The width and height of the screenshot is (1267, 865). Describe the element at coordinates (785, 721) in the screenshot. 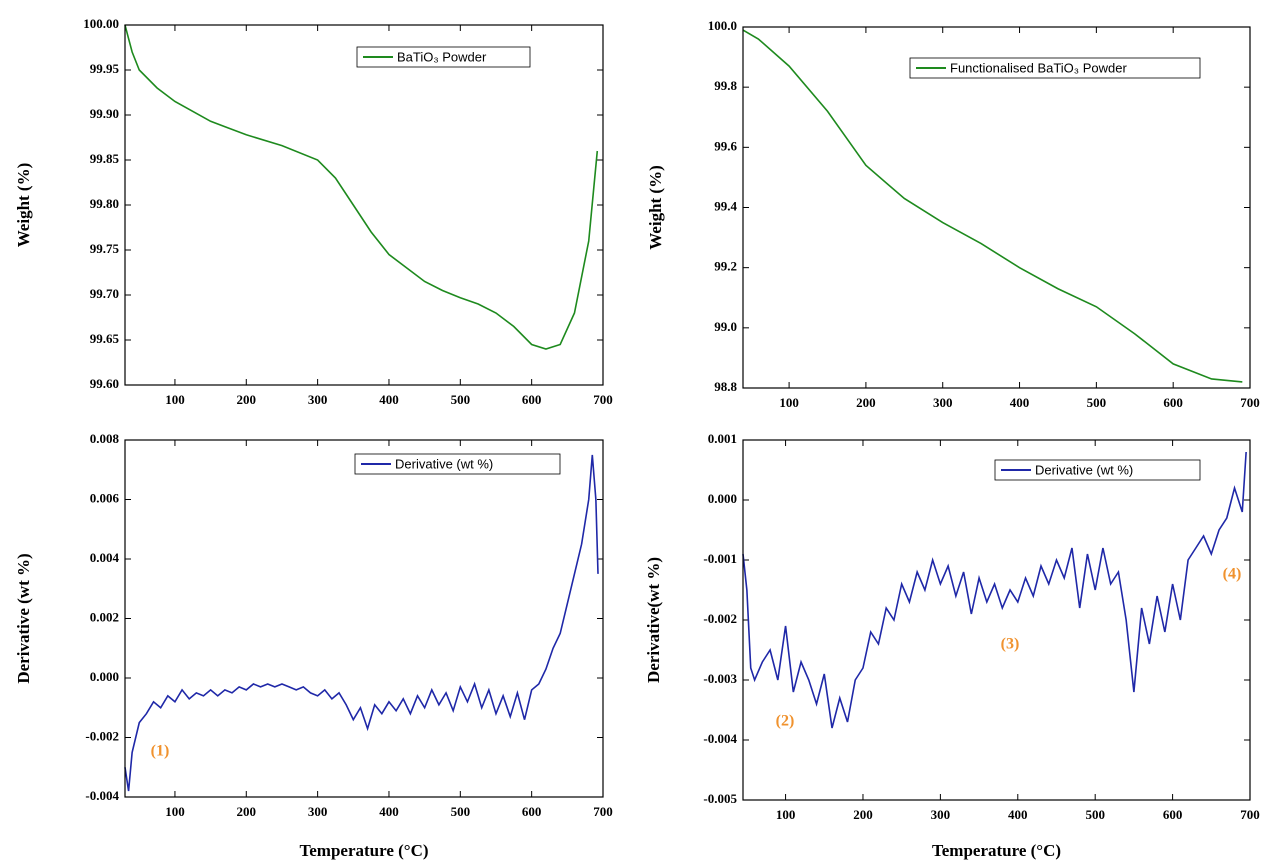

I see `annotation: (2)` at that location.